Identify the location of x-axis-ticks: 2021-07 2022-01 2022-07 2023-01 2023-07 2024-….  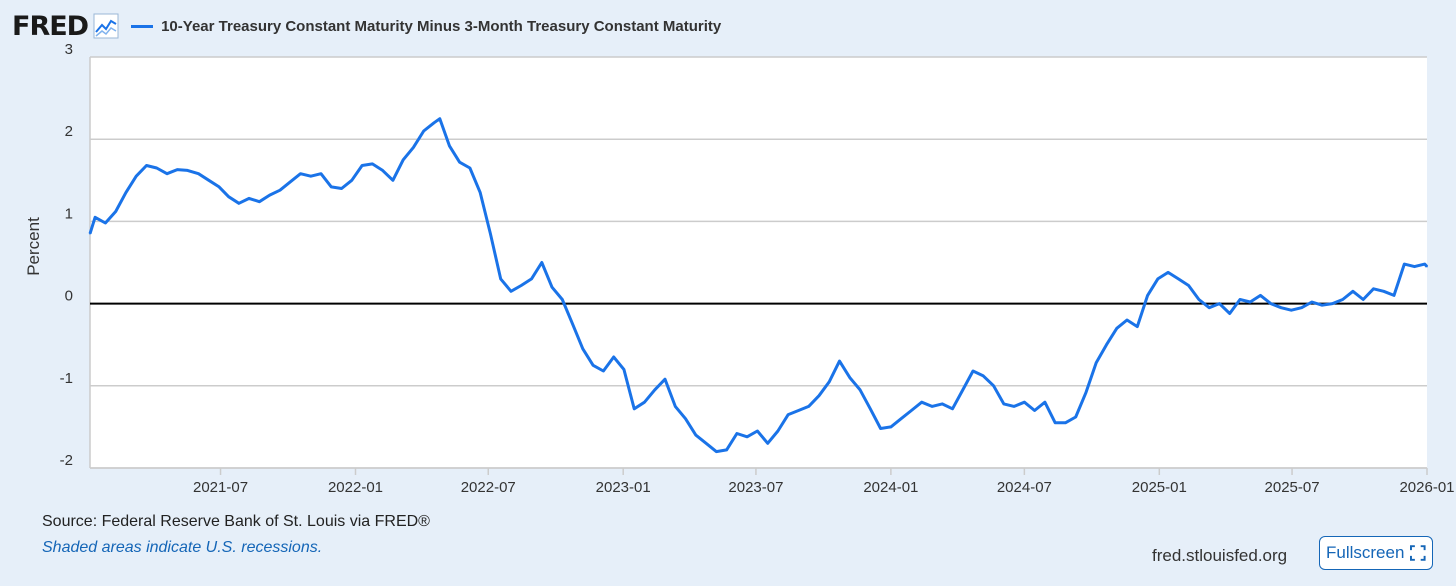
(824, 482).